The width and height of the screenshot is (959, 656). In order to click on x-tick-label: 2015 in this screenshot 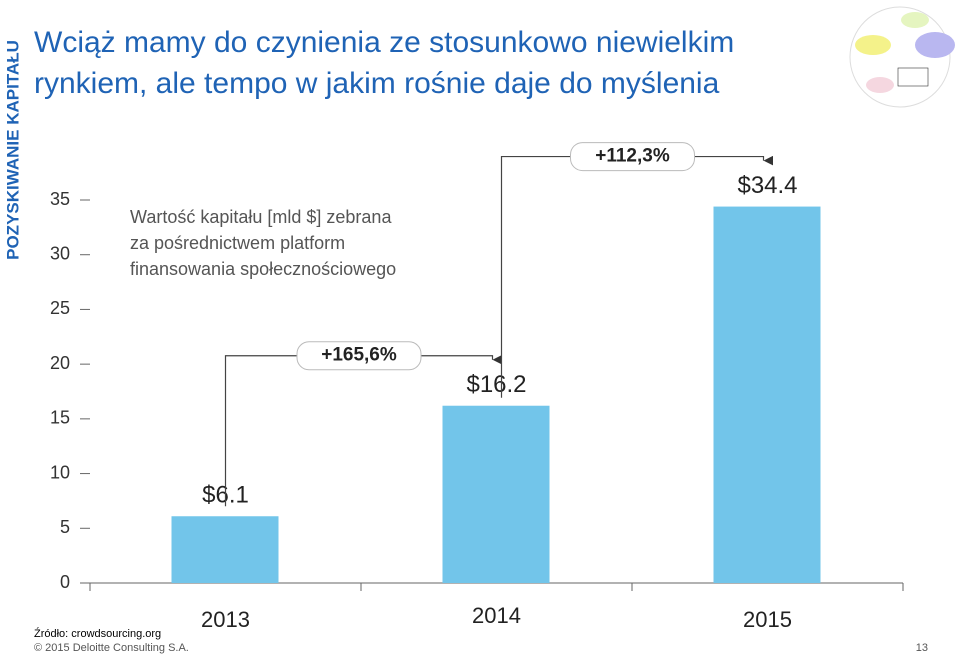, I will do `click(767, 619)`.